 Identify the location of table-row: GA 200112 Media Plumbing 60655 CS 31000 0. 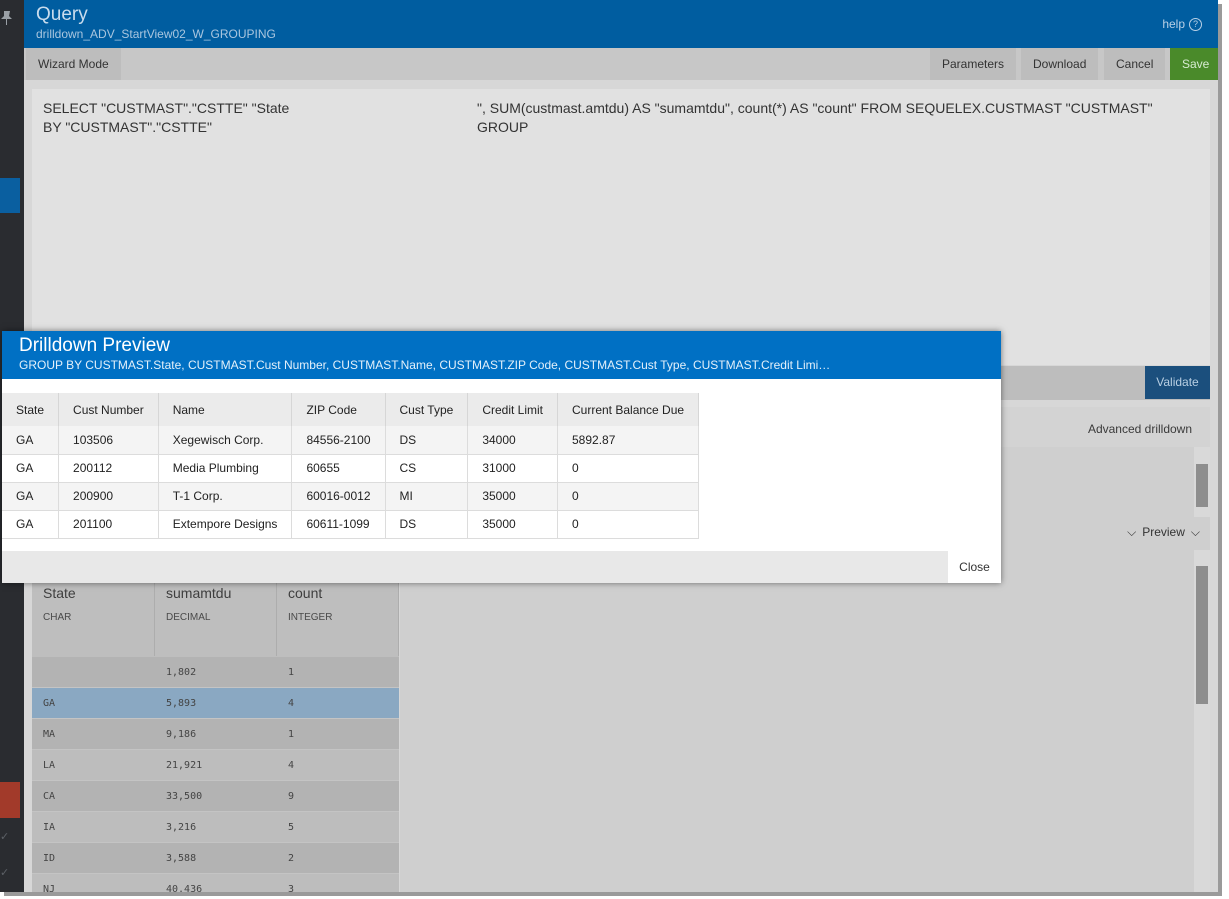
(351, 468).